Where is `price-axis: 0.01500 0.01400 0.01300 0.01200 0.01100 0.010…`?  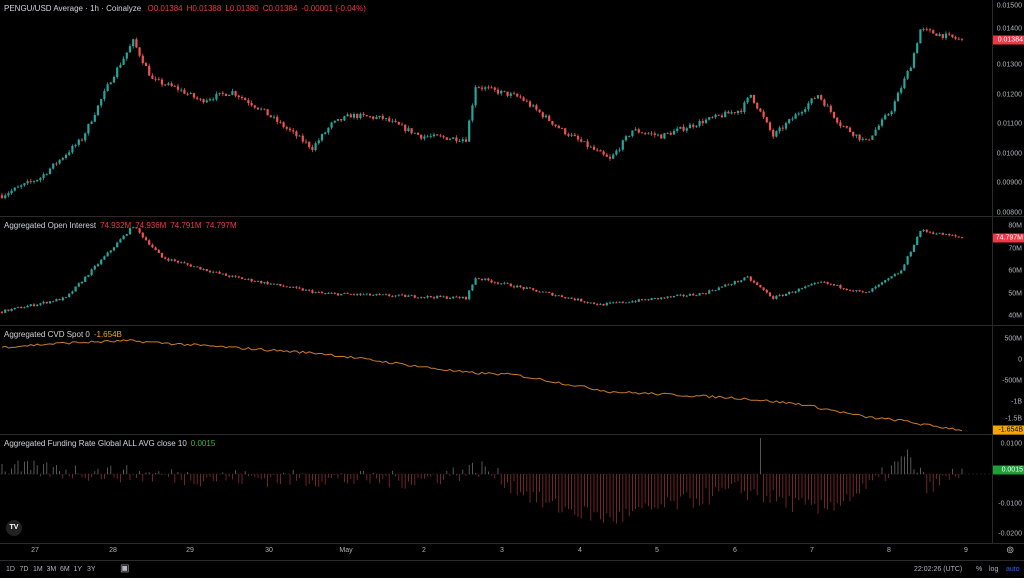 price-axis: 0.01500 0.01400 0.01300 0.01200 0.01100 0.010… is located at coordinates (1008, 108).